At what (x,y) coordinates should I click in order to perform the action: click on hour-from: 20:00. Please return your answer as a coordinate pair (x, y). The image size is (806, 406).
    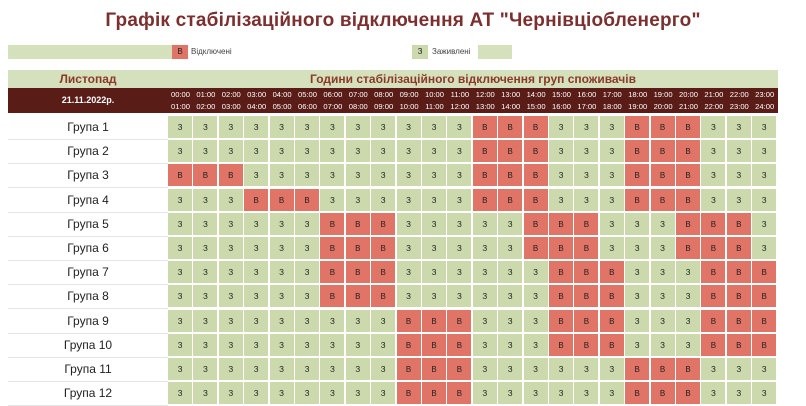
    Looking at the image, I should click on (688, 94).